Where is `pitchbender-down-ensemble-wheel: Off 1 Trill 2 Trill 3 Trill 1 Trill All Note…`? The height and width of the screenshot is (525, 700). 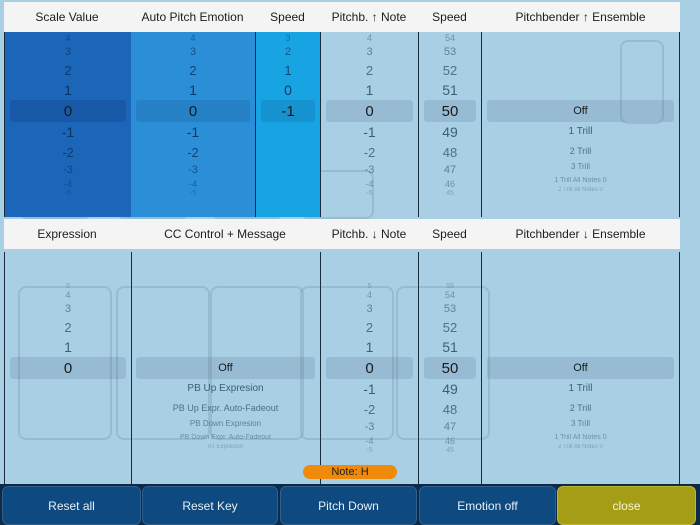 pitchbender-down-ensemble-wheel: Off 1 Trill 2 Trill 3 Trill 1 Trill All Note… is located at coordinates (581, 368).